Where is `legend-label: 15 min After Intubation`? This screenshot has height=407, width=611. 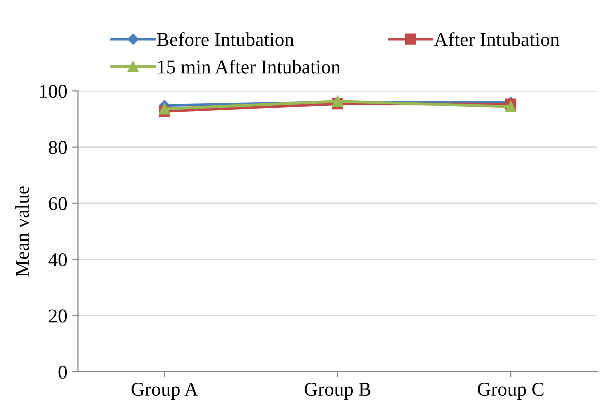 legend-label: 15 min After Intubation is located at coordinates (249, 67).